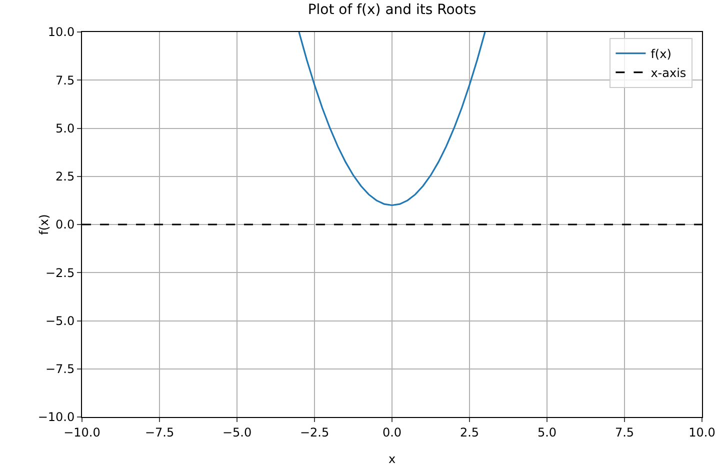 The image size is (727, 470). I want to click on chart-title: Plot of f(x) and its Roots, so click(392, 10).